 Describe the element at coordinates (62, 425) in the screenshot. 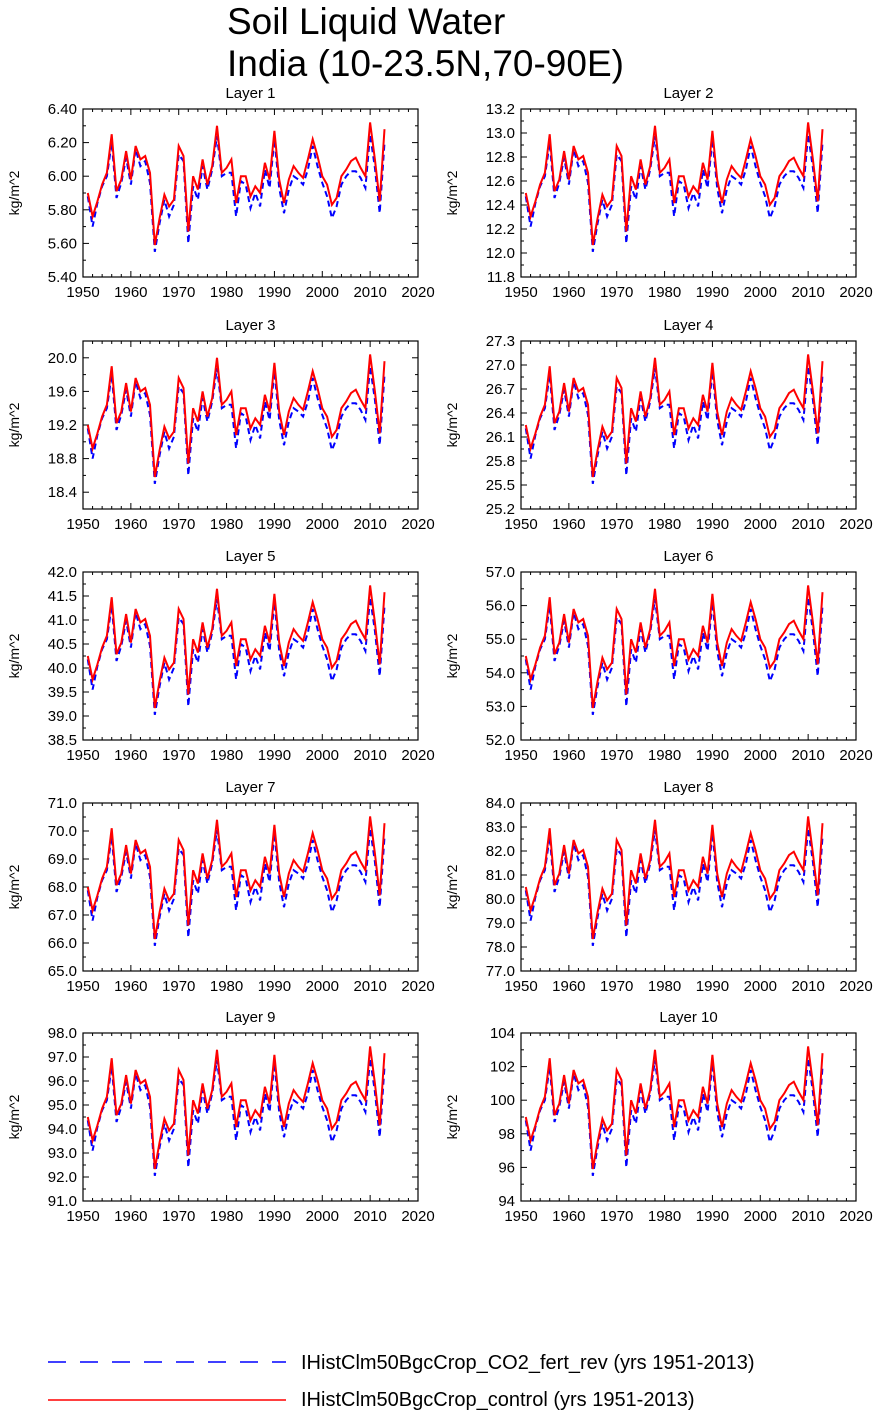

I see `y-tick-label: 19.2` at that location.